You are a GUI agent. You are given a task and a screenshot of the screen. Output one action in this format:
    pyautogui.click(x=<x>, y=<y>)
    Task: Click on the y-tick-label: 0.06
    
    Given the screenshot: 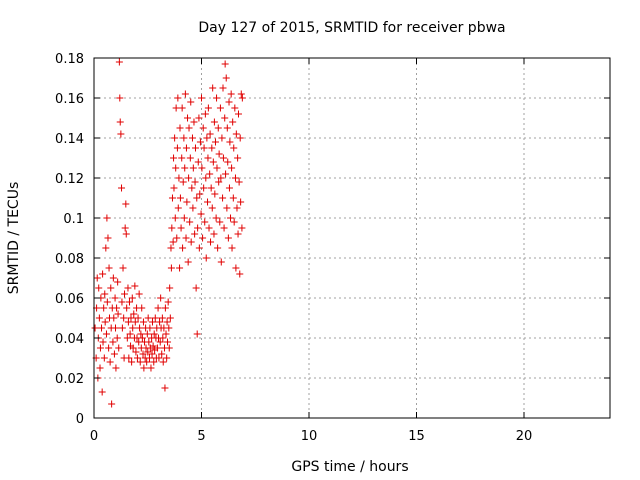 What is the action you would take?
    pyautogui.click(x=69, y=299)
    